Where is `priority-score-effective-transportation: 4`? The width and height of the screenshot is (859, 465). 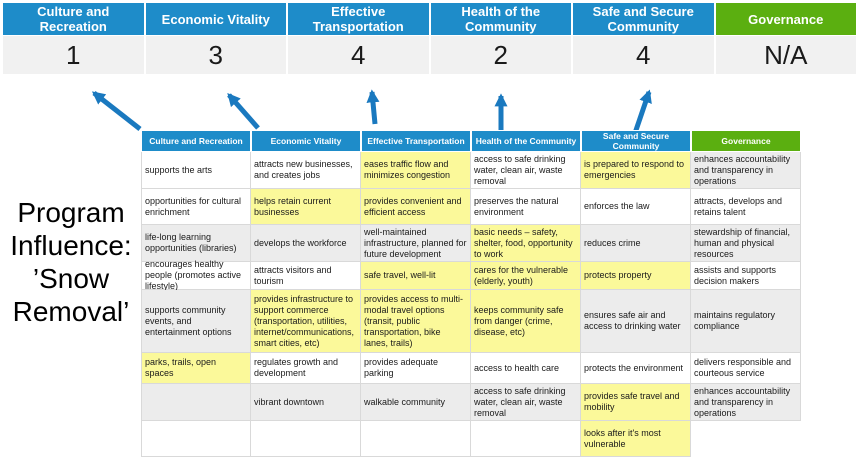 priority-score-effective-transportation: 4 is located at coordinates (358, 55).